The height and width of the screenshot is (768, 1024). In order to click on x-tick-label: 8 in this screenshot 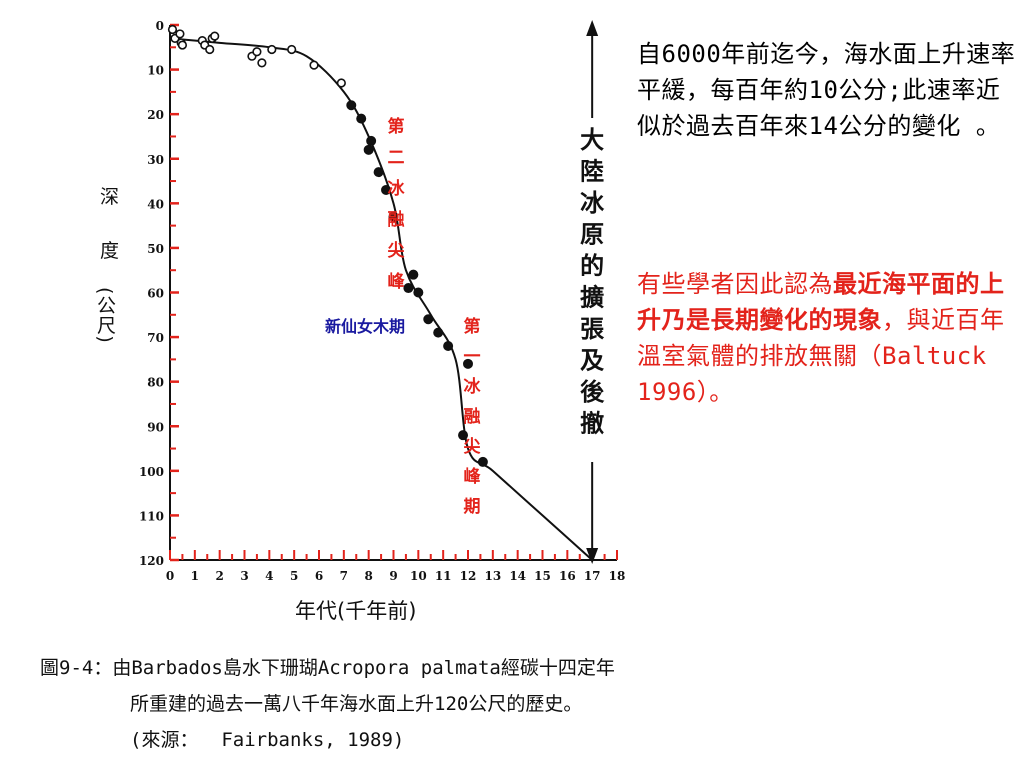, I will do `click(368, 576)`.